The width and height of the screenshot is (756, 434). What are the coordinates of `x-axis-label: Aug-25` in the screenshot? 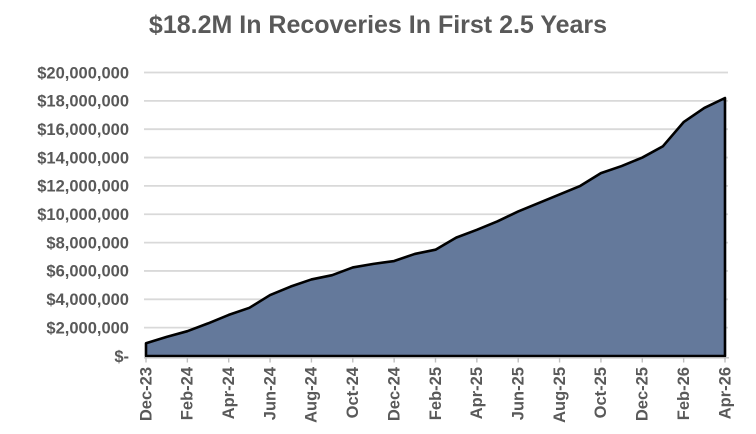 It's located at (560, 395).